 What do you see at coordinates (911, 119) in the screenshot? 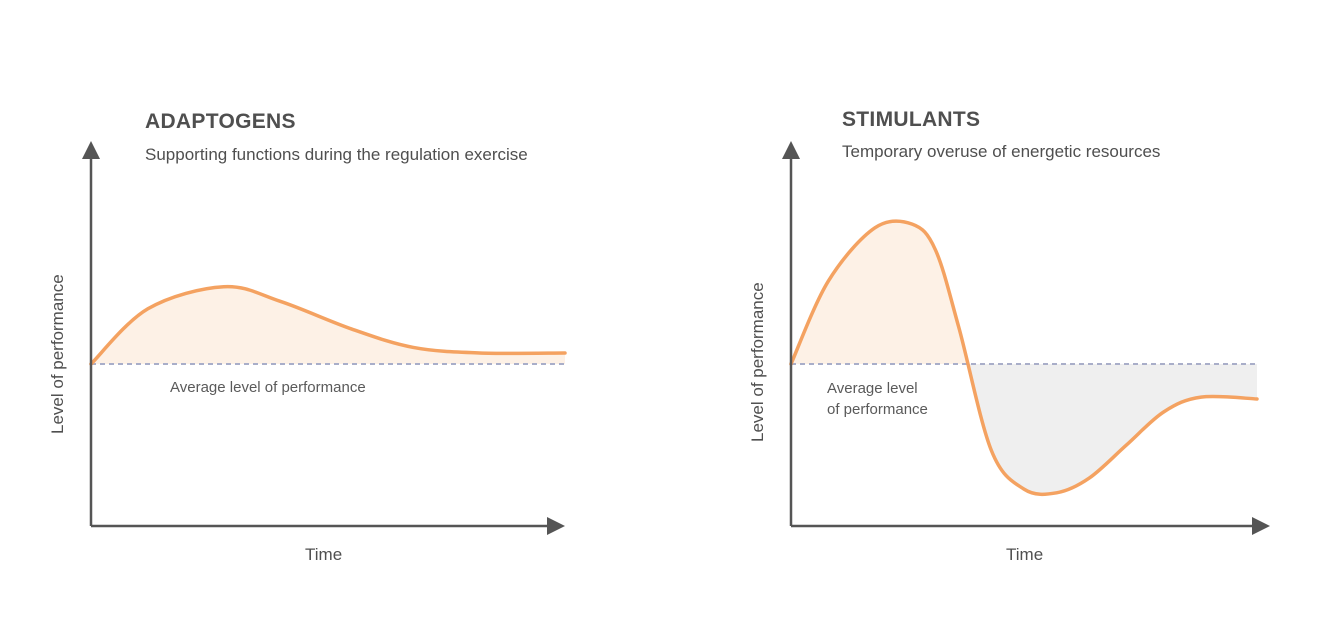
I see `chart-title: STIMULANTS` at bounding box center [911, 119].